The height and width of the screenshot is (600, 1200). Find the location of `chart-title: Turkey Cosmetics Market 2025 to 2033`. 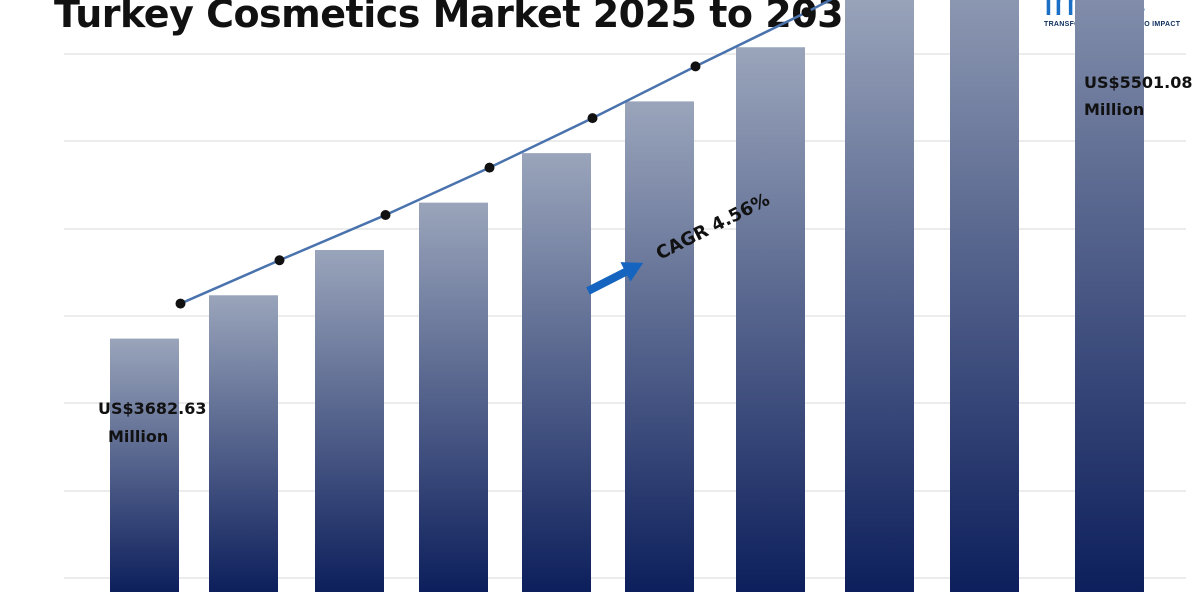

chart-title: Turkey Cosmetics Market 2025 to 2033 is located at coordinates (461, 18).